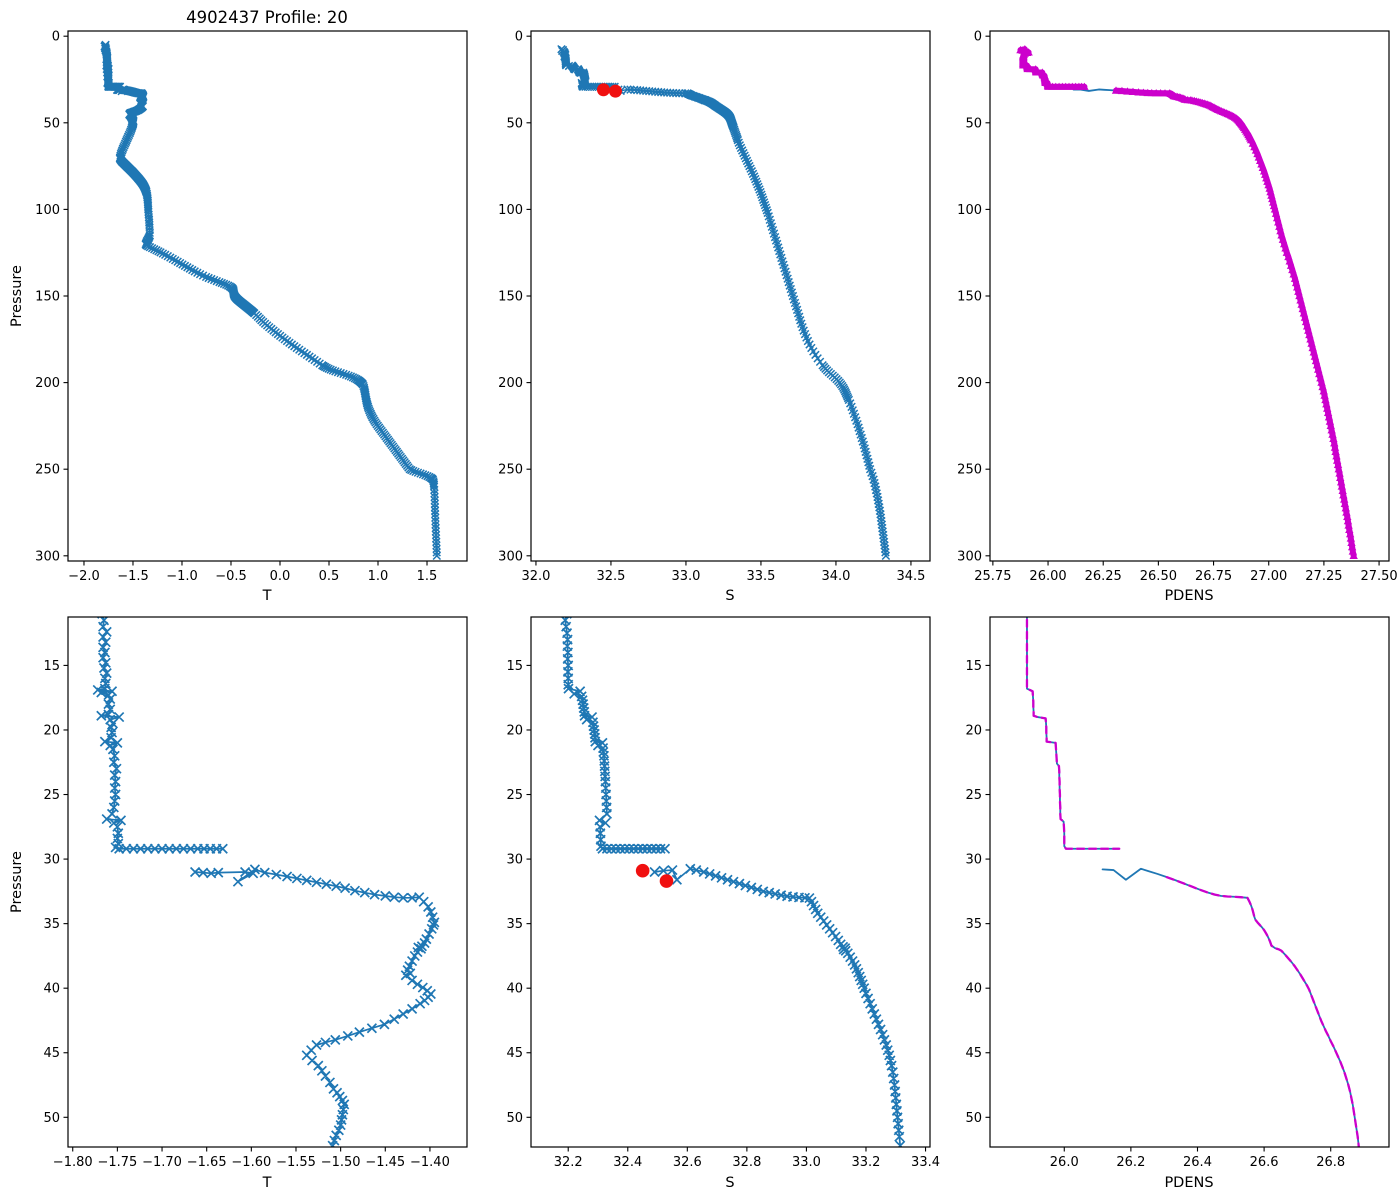 The image size is (1400, 1200). I want to click on x-tick-label: −0.5, so click(231, 576).